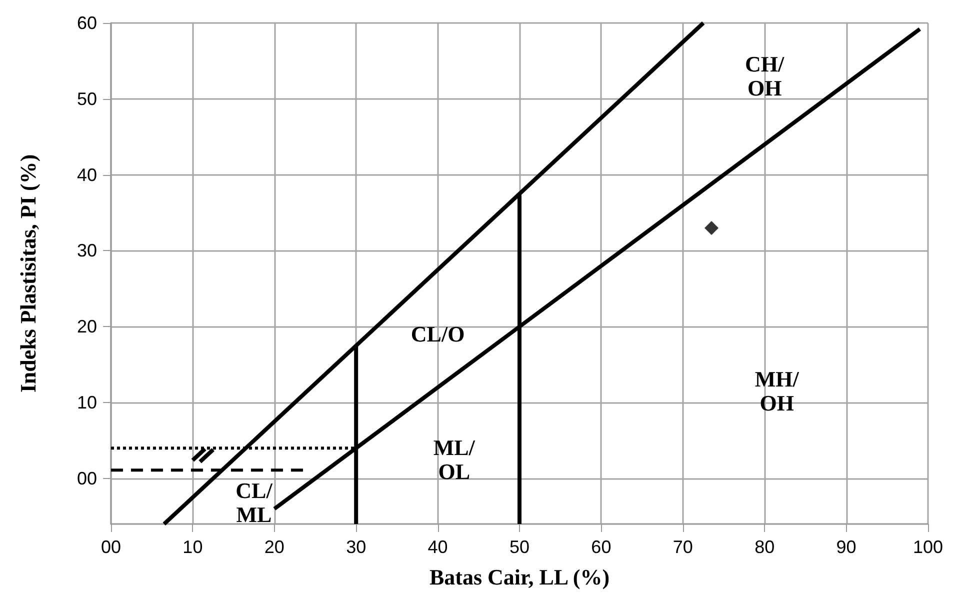 The height and width of the screenshot is (614, 954). What do you see at coordinates (777, 391) in the screenshot?
I see `annotation: MH/ OH` at bounding box center [777, 391].